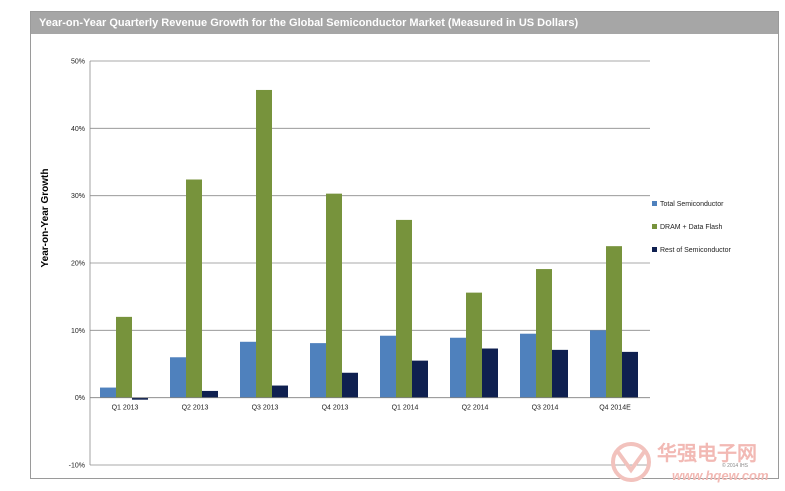  Describe the element at coordinates (335, 408) in the screenshot. I see `x-tick-label: Q4 2013` at that location.